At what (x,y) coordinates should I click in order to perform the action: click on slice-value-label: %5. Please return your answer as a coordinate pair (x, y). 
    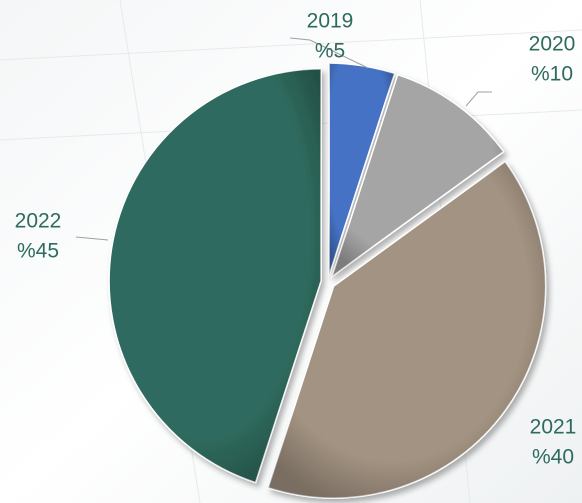
    Looking at the image, I should click on (330, 51).